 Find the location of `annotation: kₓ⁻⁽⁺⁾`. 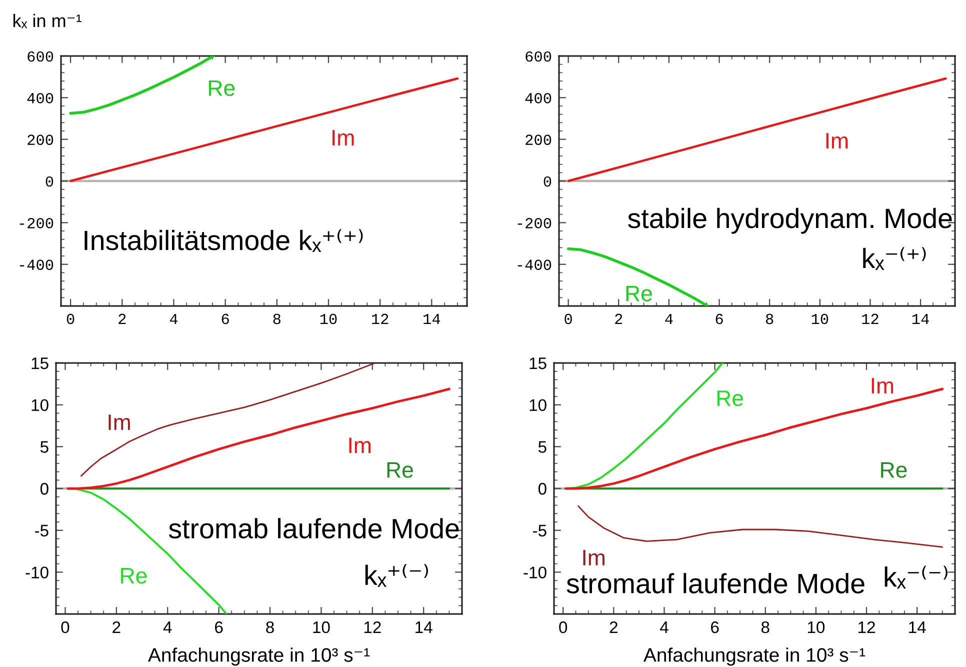

annotation: kₓ⁻⁽⁺⁾ is located at coordinates (894, 258).